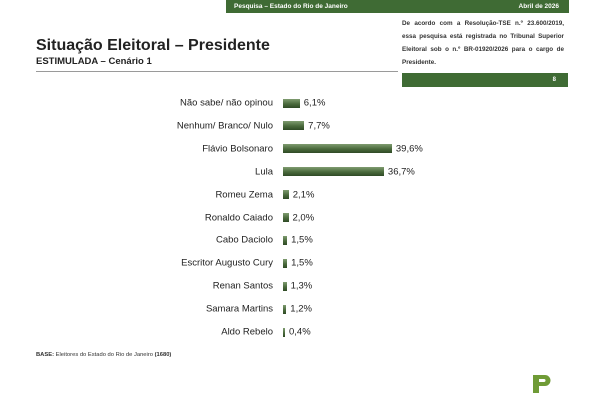 Image resolution: width=600 pixels, height=400 pixels. What do you see at coordinates (538, 6) in the screenshot?
I see `survey-date: Abril de 2026` at bounding box center [538, 6].